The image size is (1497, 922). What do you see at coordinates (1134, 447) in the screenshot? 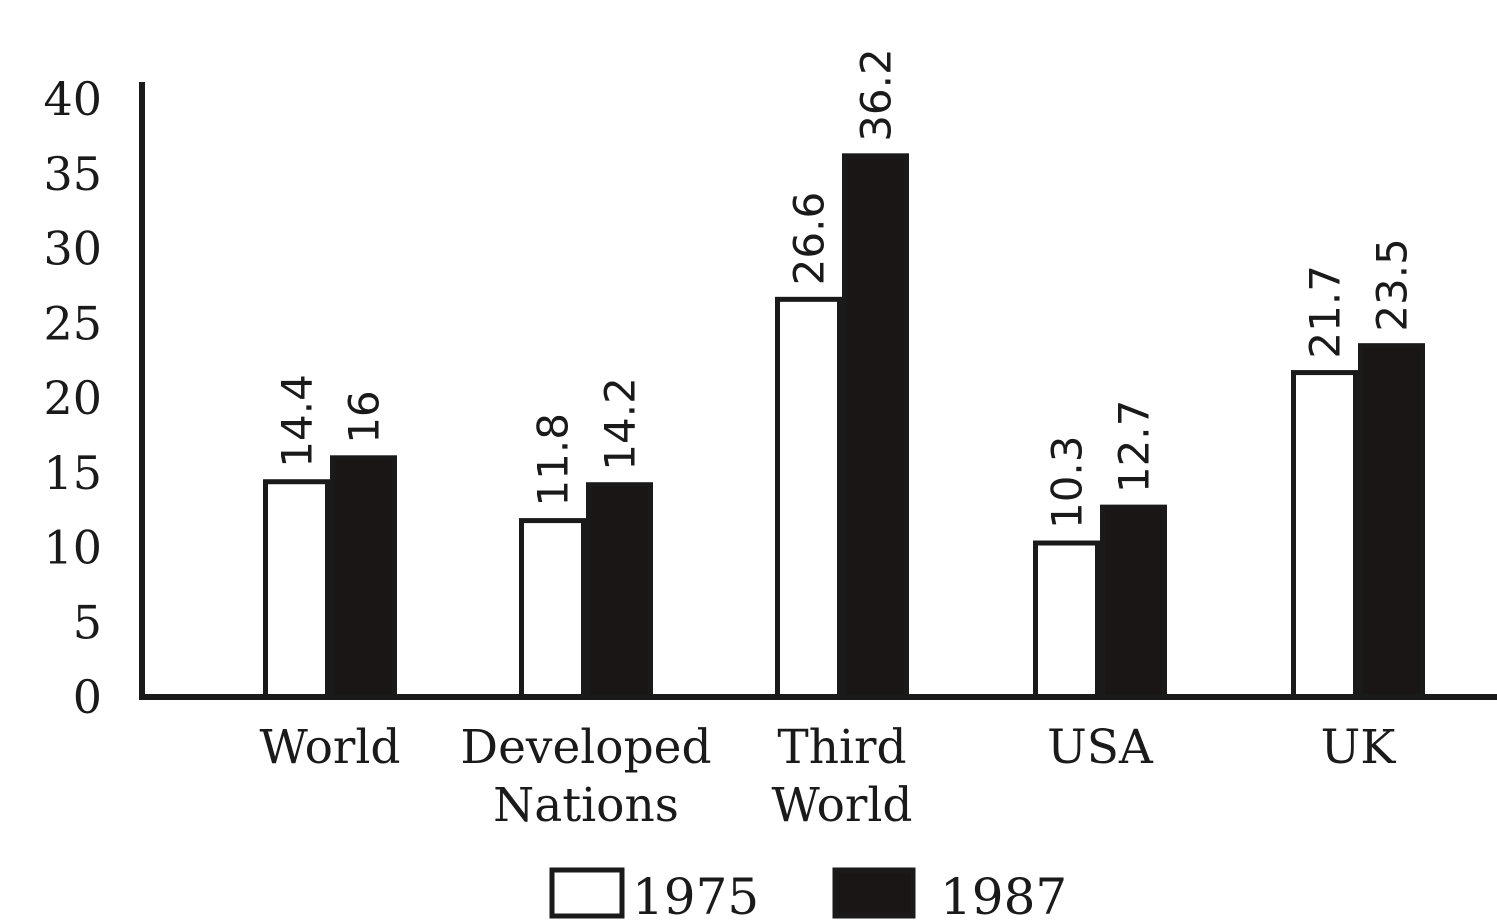
I see `data-label-1987: 12.7` at bounding box center [1134, 447].